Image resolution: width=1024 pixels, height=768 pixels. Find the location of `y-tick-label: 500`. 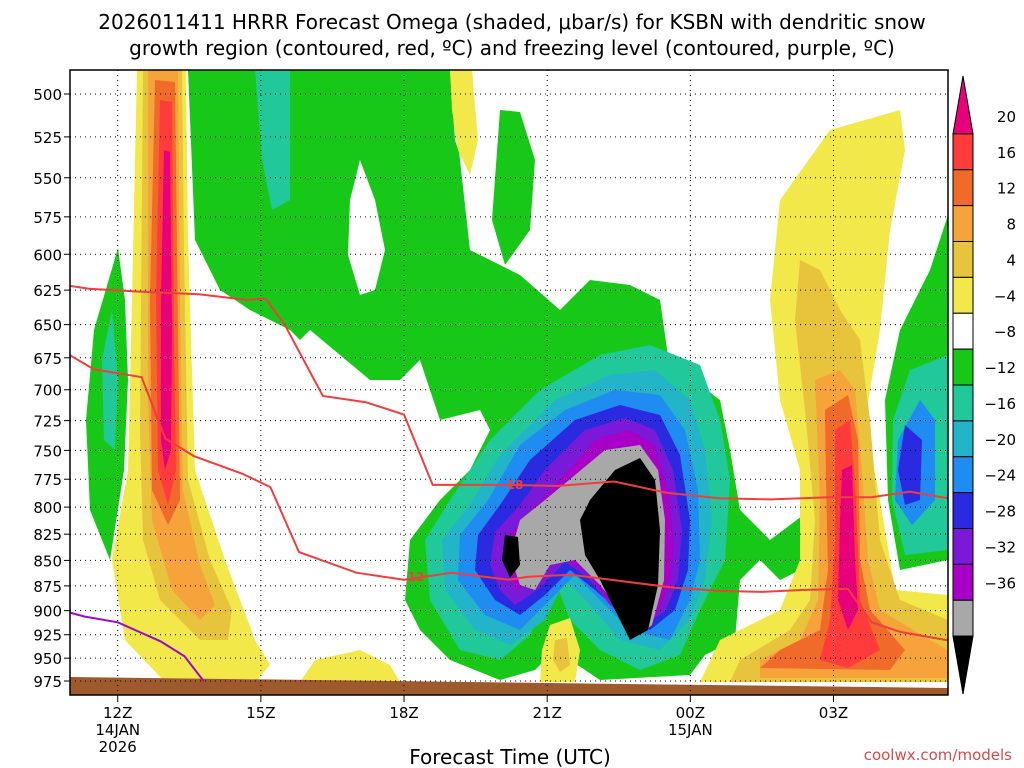

y-tick-label: 500 is located at coordinates (47, 95).